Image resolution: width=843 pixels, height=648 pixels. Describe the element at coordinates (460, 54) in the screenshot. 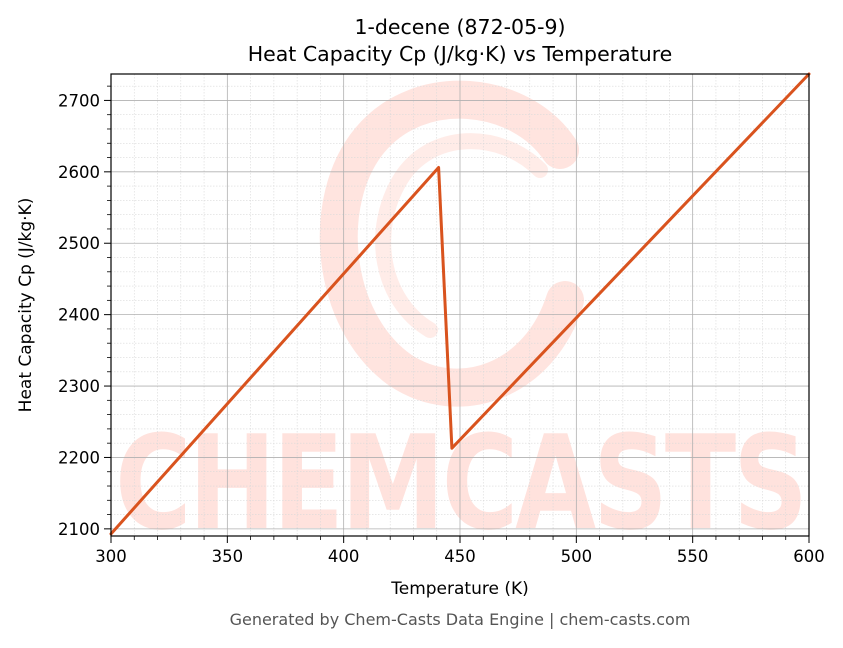

I see `chart-subtitle: Heat Capacity Cp (J/kg·K) vs Temperature` at that location.